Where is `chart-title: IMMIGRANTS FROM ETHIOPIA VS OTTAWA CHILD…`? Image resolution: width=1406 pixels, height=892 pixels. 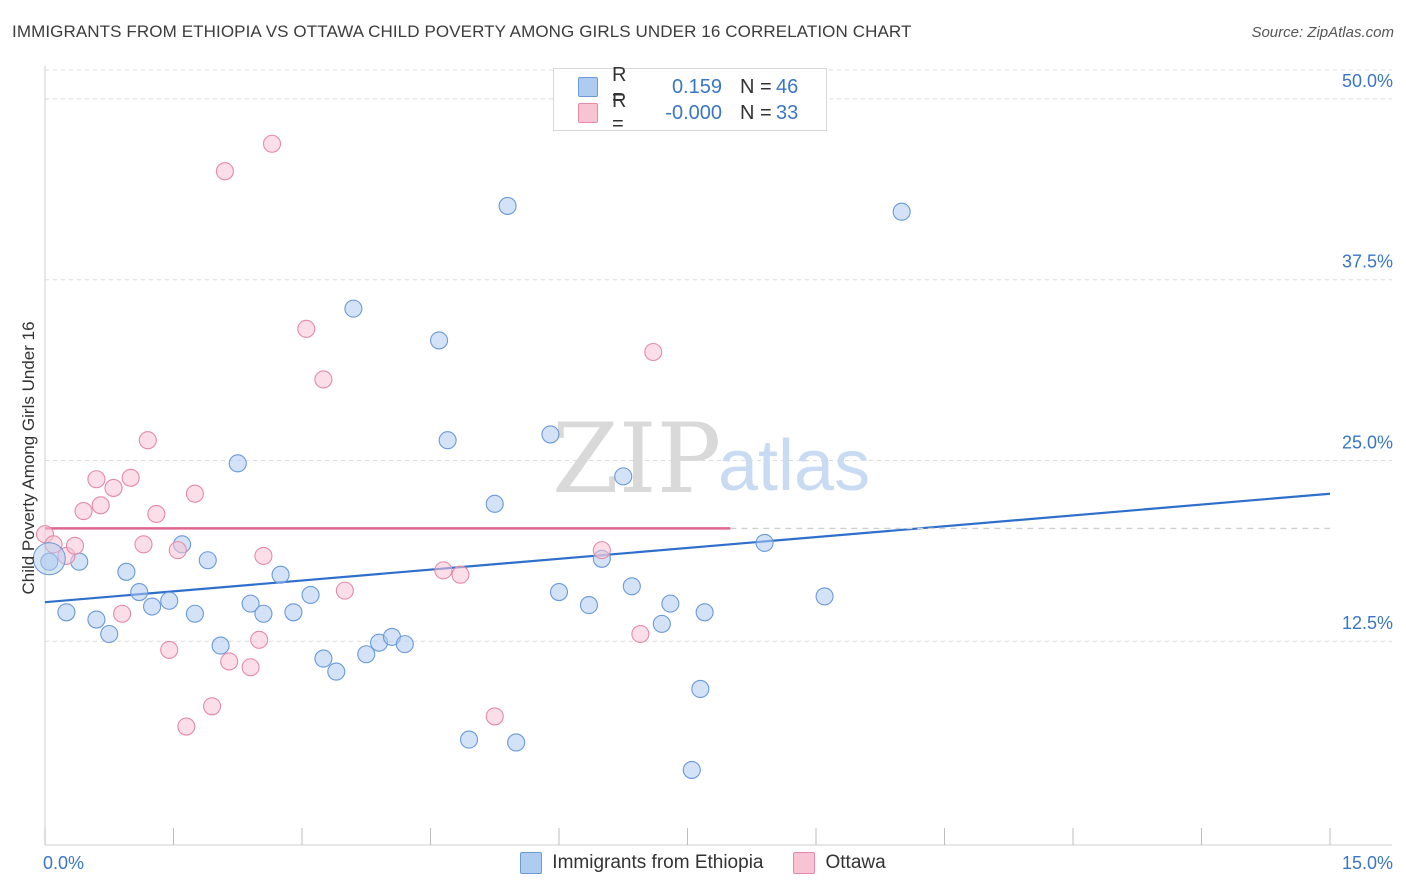 chart-title: IMMIGRANTS FROM ETHIOPIA VS OTTAWA CHILD… is located at coordinates (462, 31).